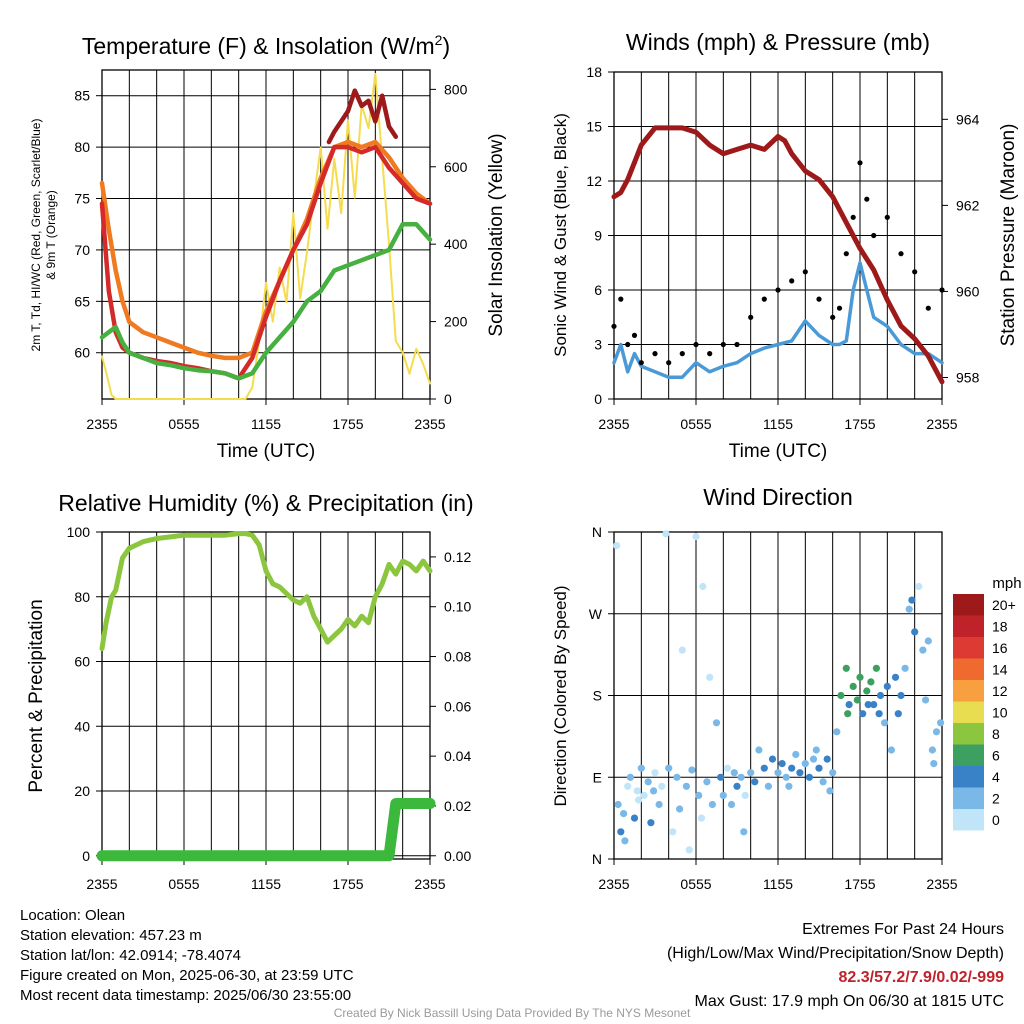 The image size is (1024, 1024). What do you see at coordinates (86, 856) in the screenshot?
I see `y-tick-label: 0` at bounding box center [86, 856].